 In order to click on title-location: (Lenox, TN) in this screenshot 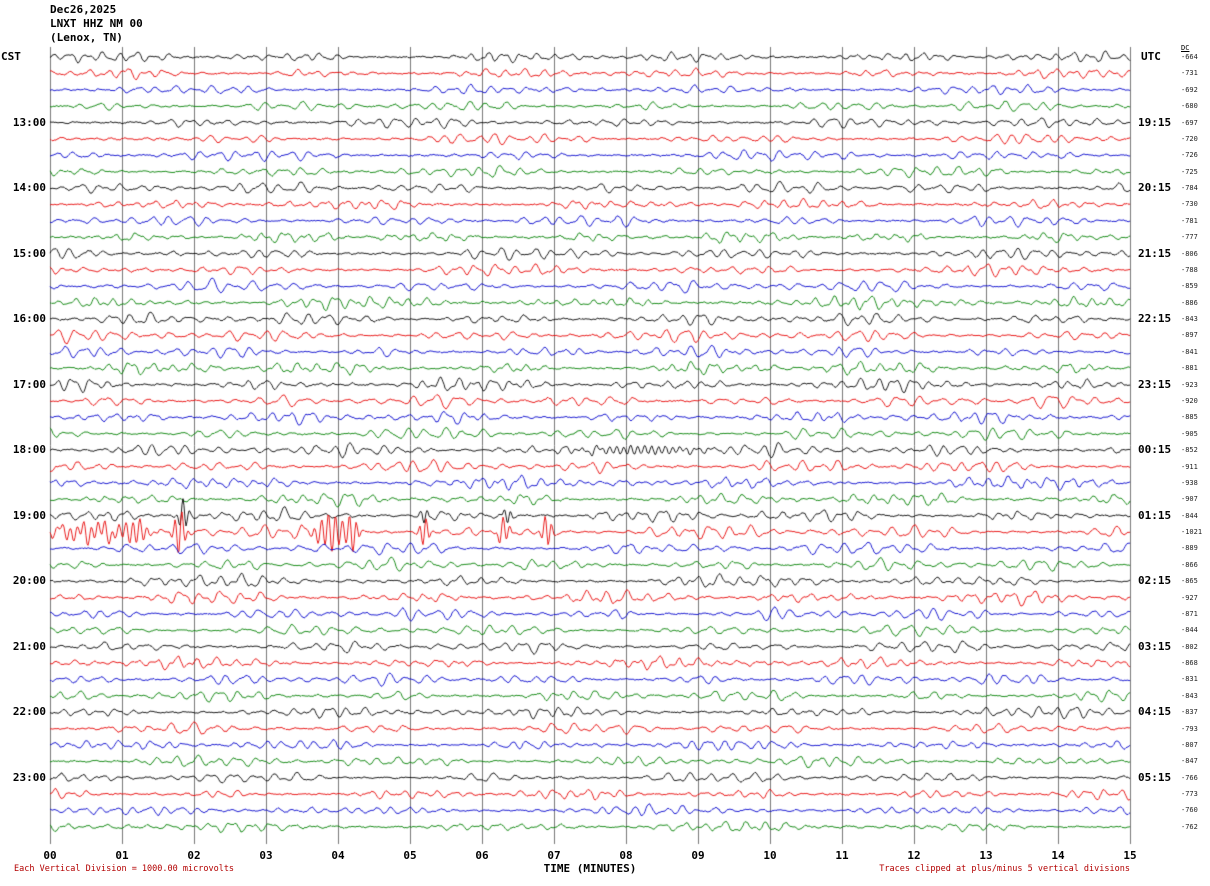, I will do `click(86, 37)`.